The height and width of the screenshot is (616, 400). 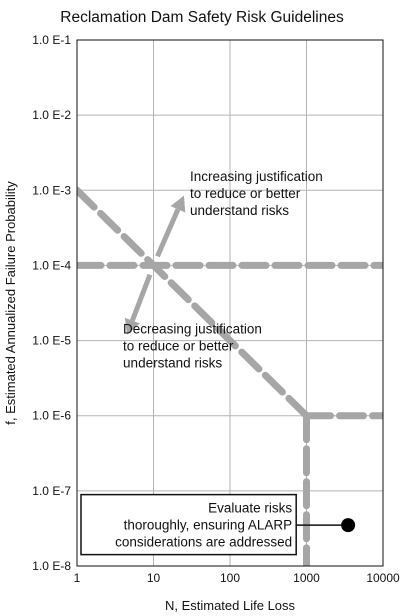 I want to click on chart-title: Reclamation Dam Safety Risk Guidelines, so click(x=202, y=17).